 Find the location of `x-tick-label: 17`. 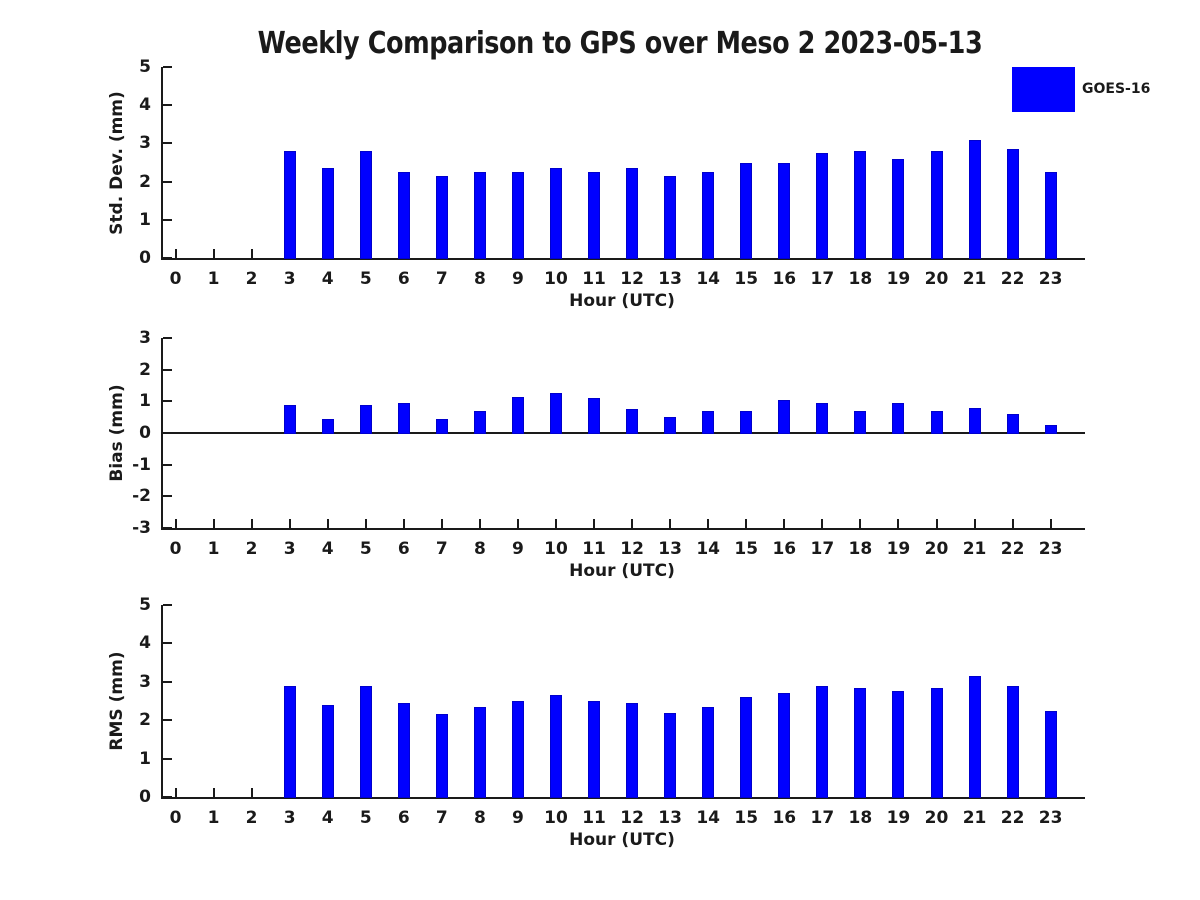

x-tick-label: 17 is located at coordinates (822, 818).